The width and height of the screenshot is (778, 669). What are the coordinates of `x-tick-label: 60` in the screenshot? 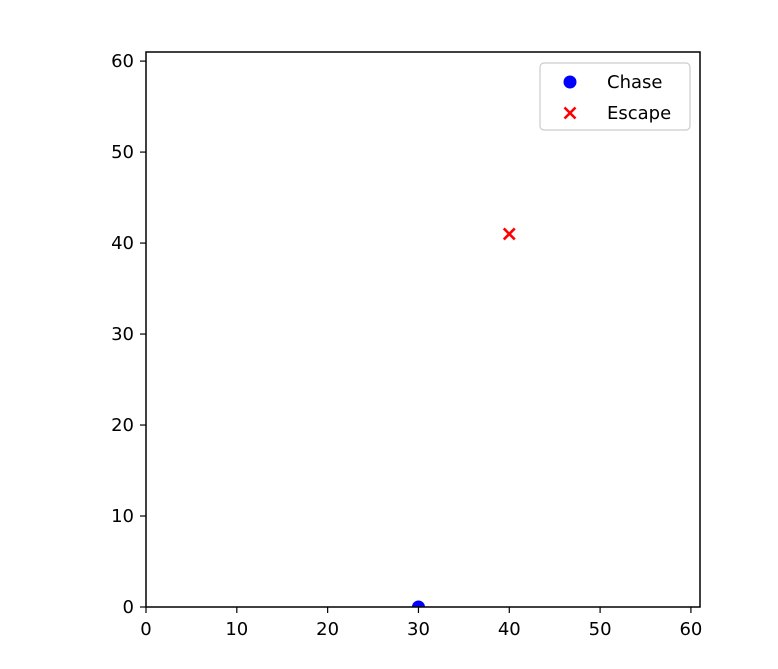 It's located at (690, 629).